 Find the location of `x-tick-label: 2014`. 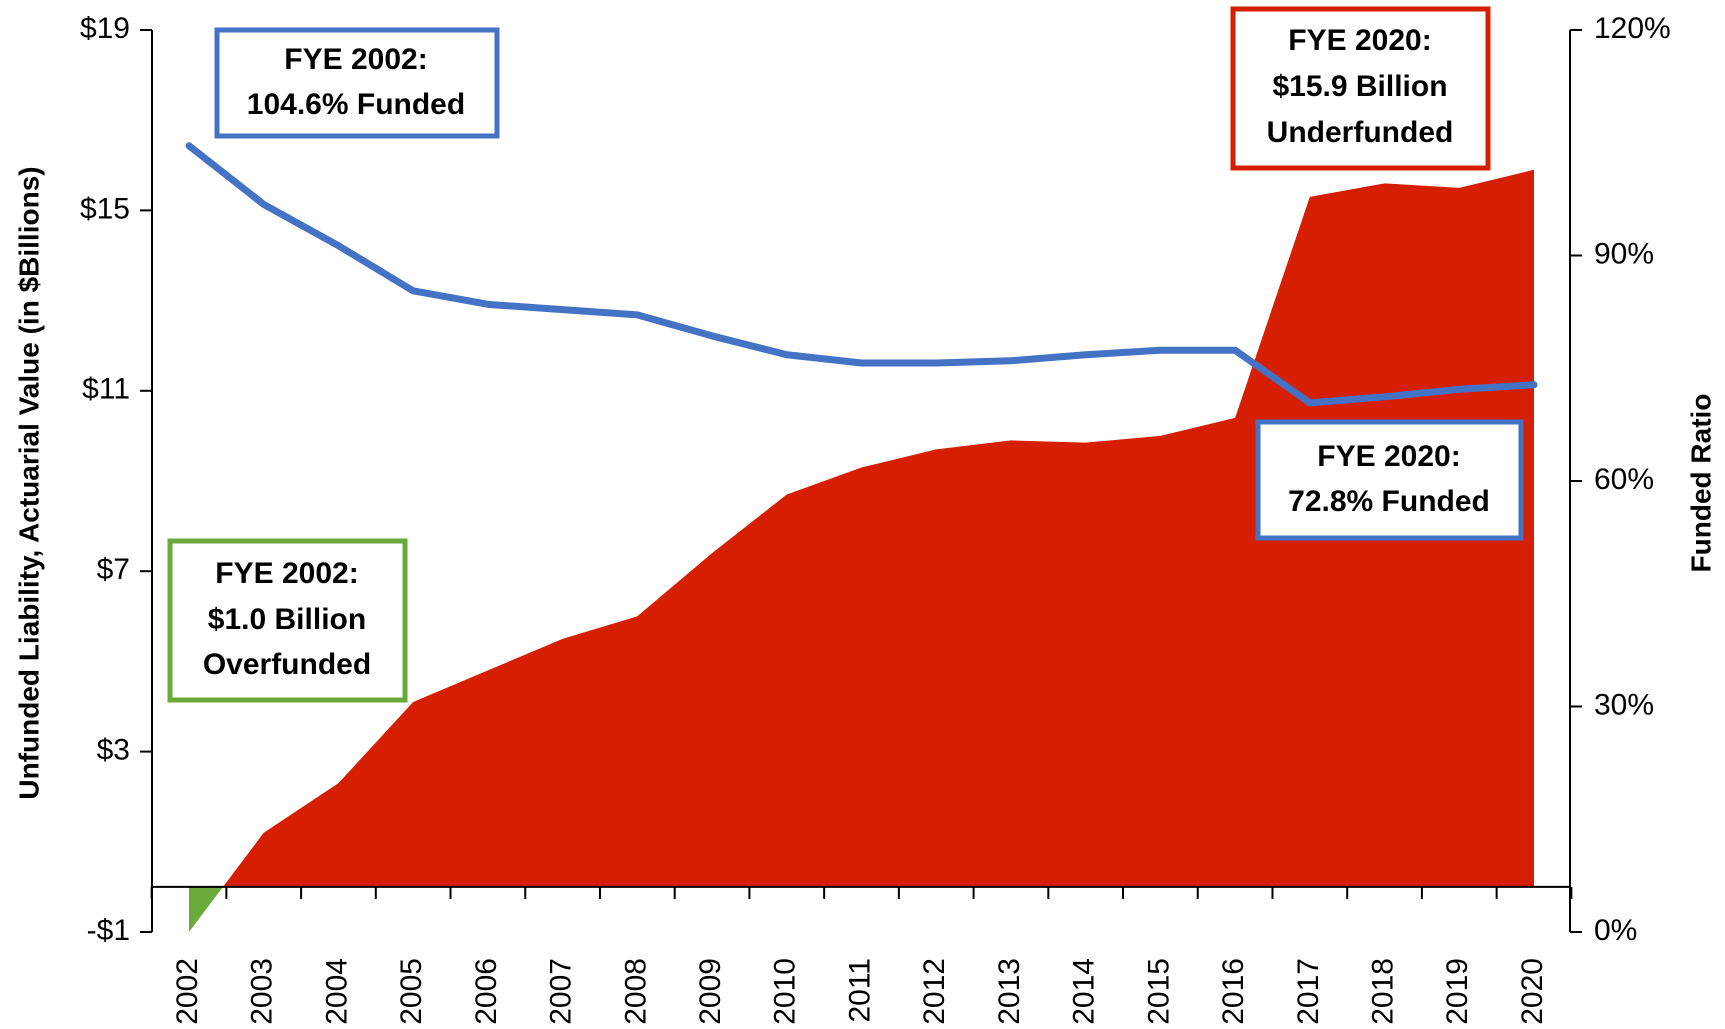

x-tick-label: 2014 is located at coordinates (1084, 991).